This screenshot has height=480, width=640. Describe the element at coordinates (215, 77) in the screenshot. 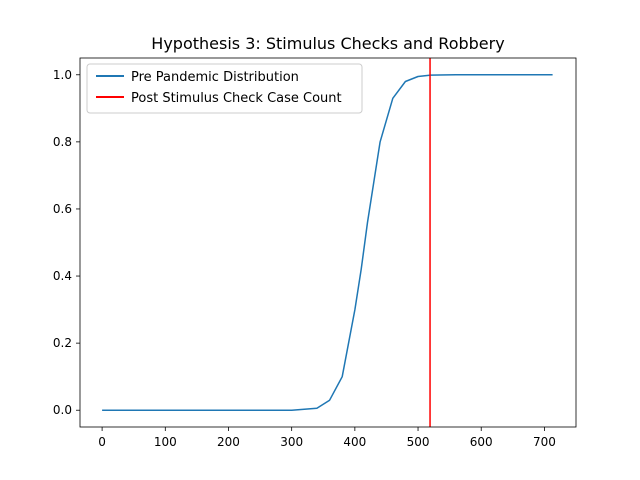

I see `legend-label-pre-pandemic: Pre Pandemic Distribution` at that location.